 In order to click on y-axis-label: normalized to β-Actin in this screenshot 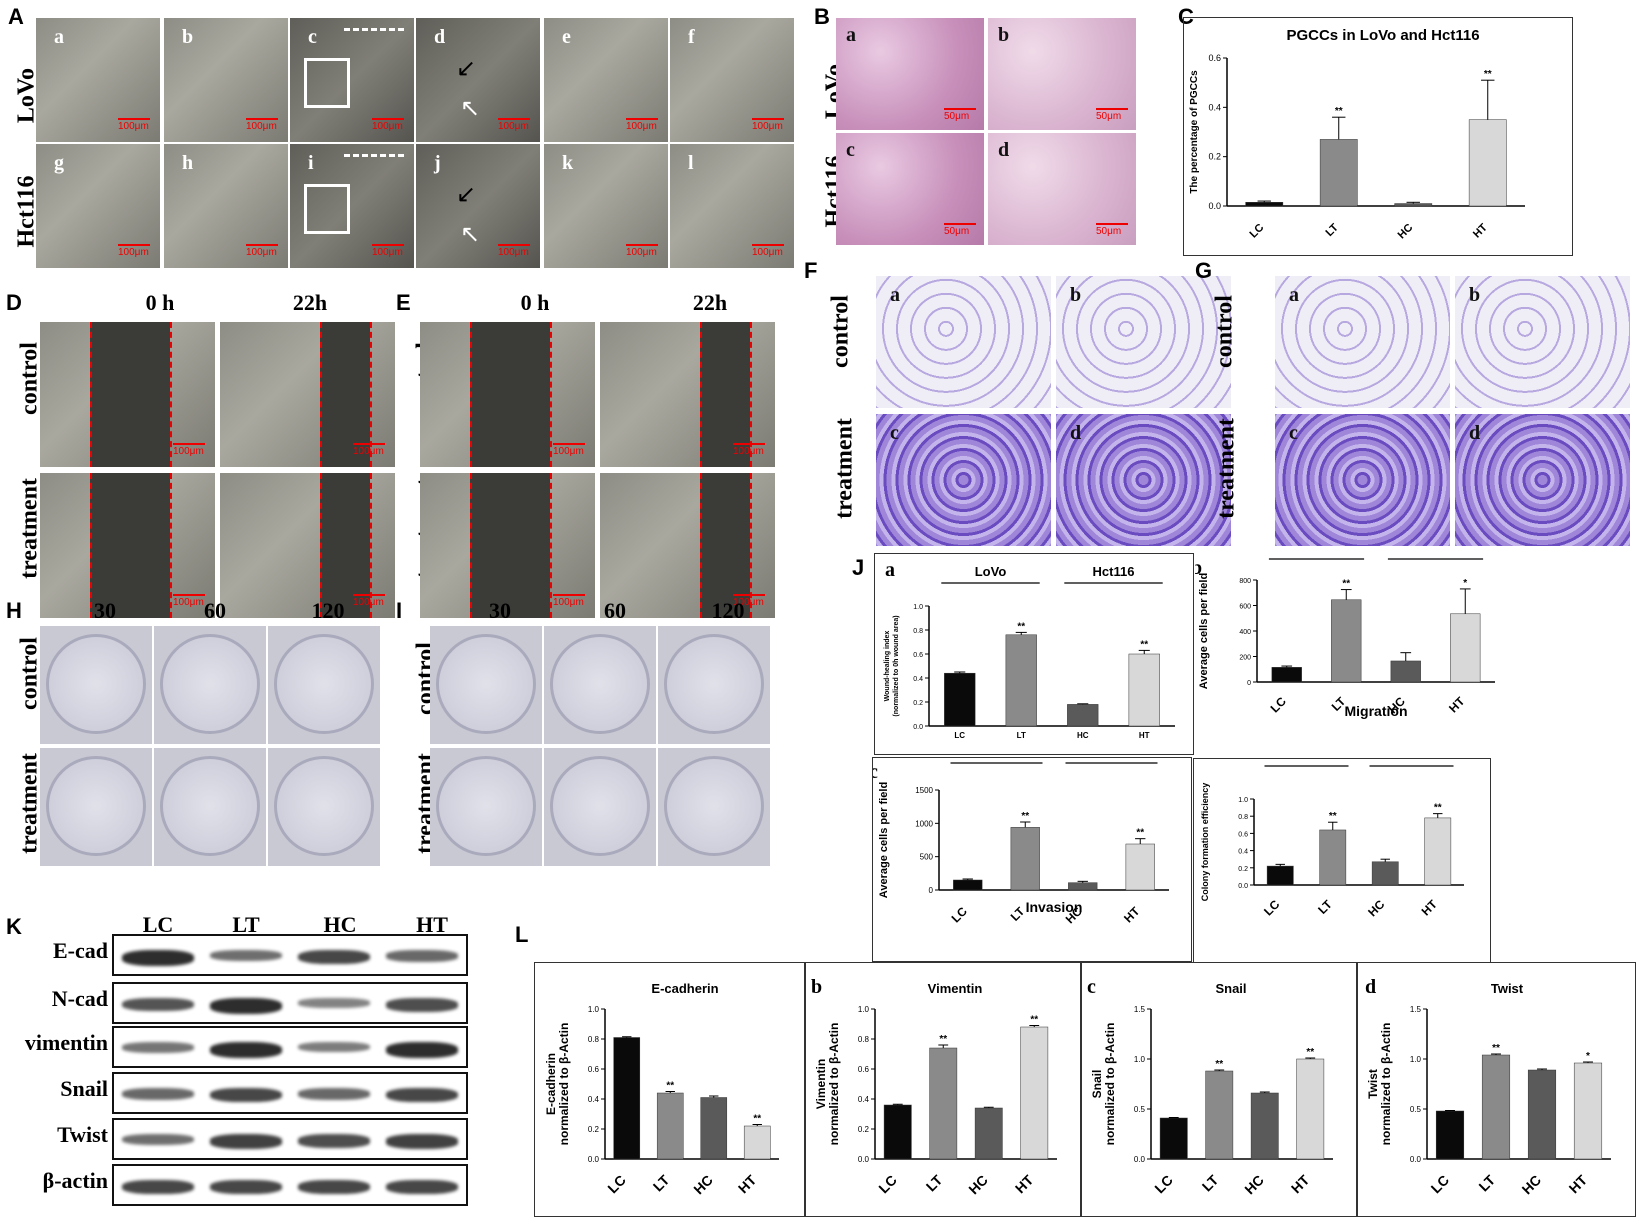, I will do `click(1386, 1084)`.